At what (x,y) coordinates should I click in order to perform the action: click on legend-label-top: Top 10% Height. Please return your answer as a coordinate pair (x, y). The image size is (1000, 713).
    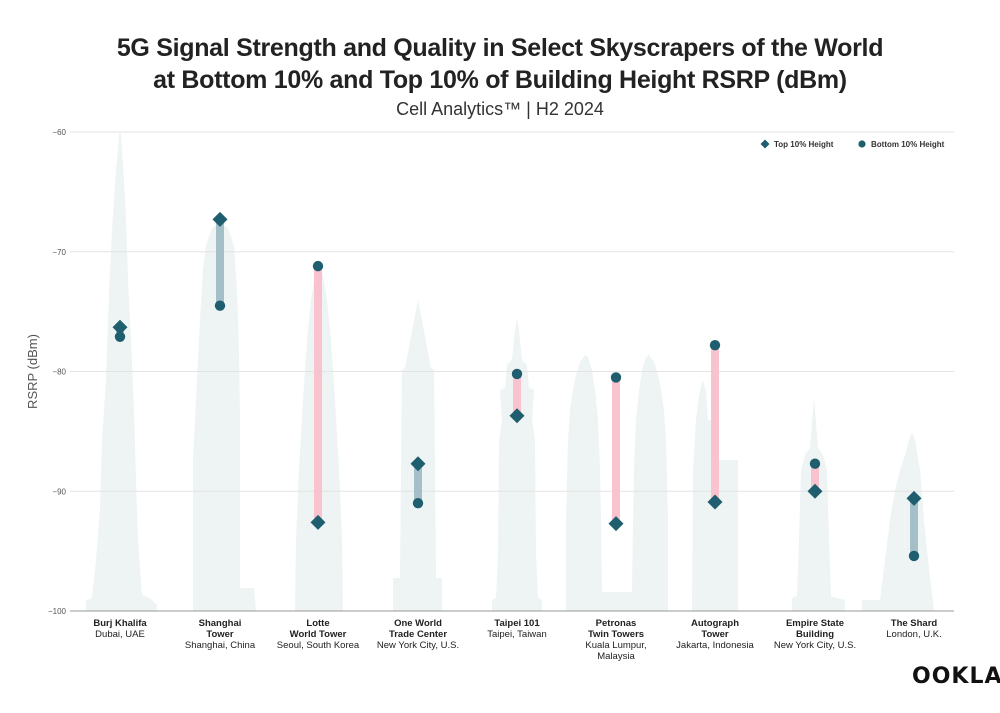
    Looking at the image, I should click on (804, 144).